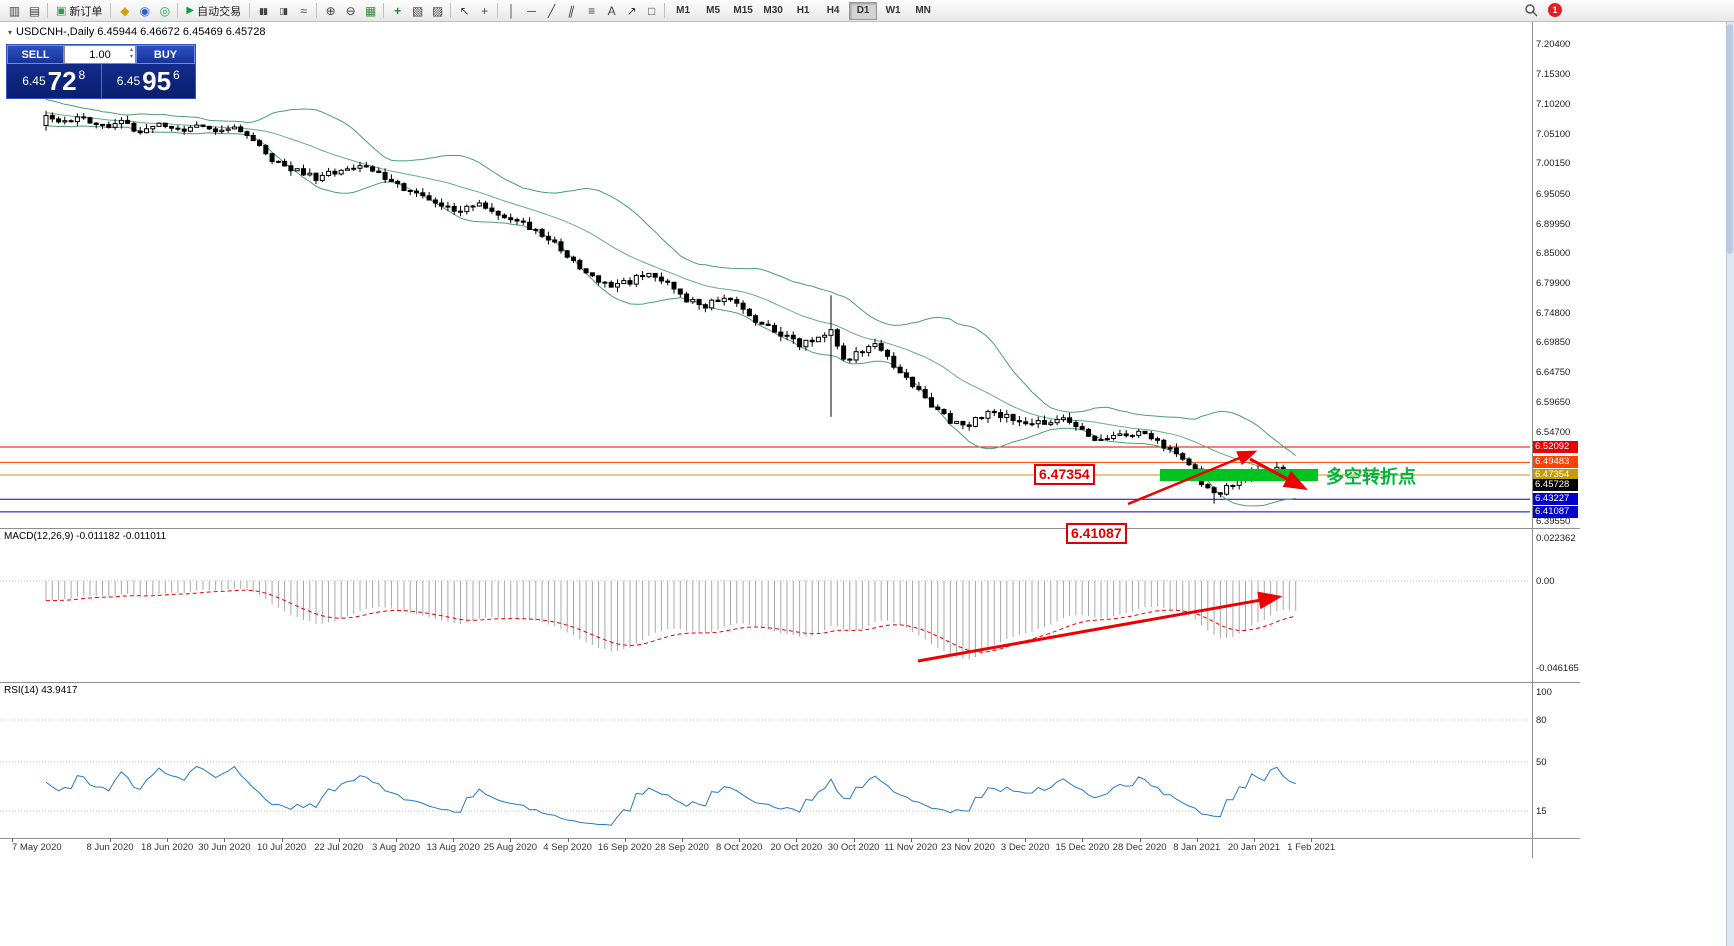  What do you see at coordinates (803, 10) in the screenshot?
I see `timeframe-h1-button: H1` at bounding box center [803, 10].